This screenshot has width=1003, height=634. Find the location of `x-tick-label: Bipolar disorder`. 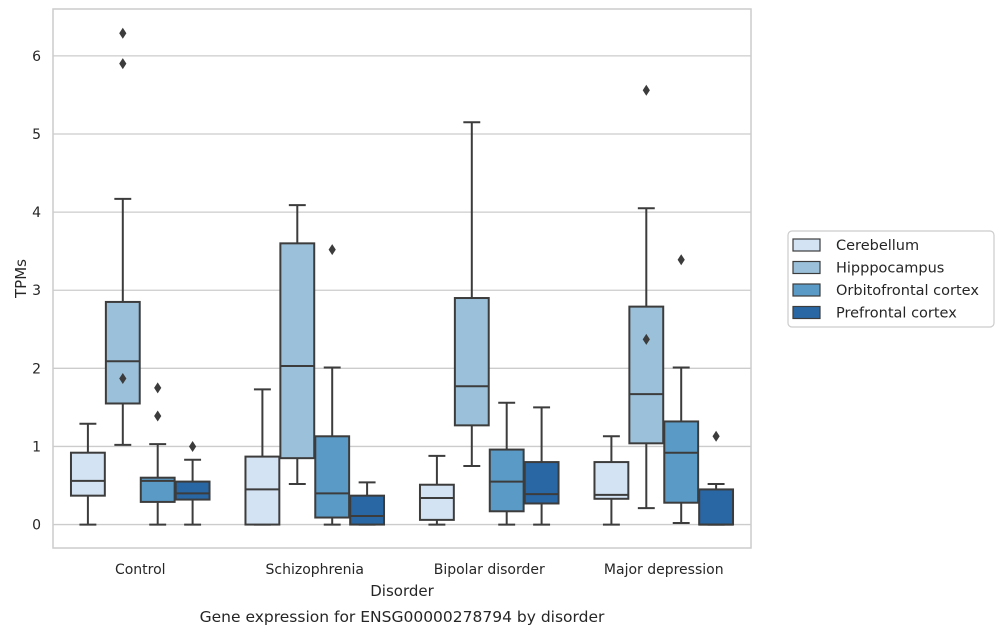

x-tick-label: Bipolar disorder is located at coordinates (489, 570).